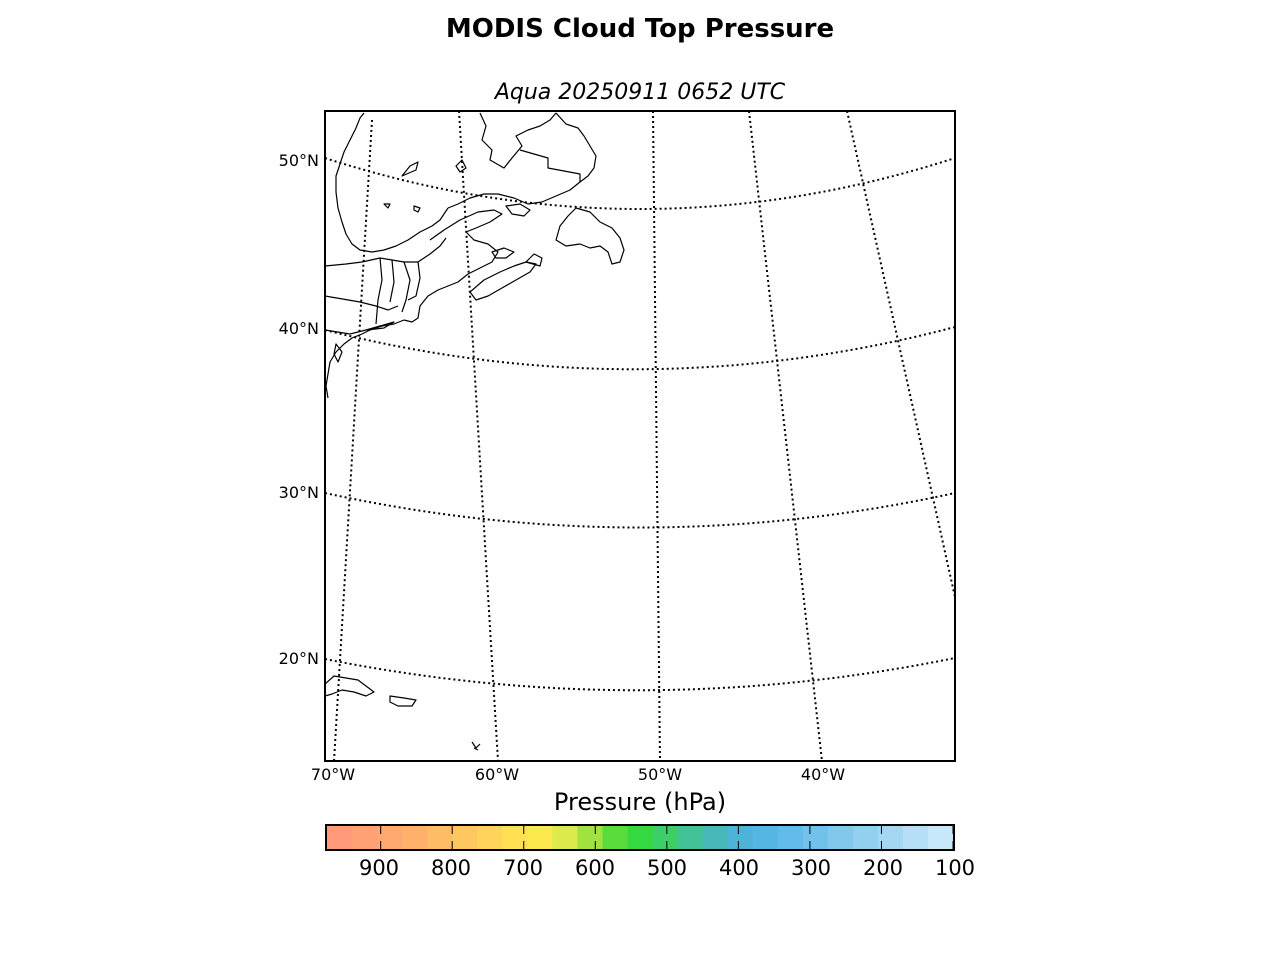 Image resolution: width=1280 pixels, height=960 pixels. I want to click on us-canada-border, so click(386, 252).